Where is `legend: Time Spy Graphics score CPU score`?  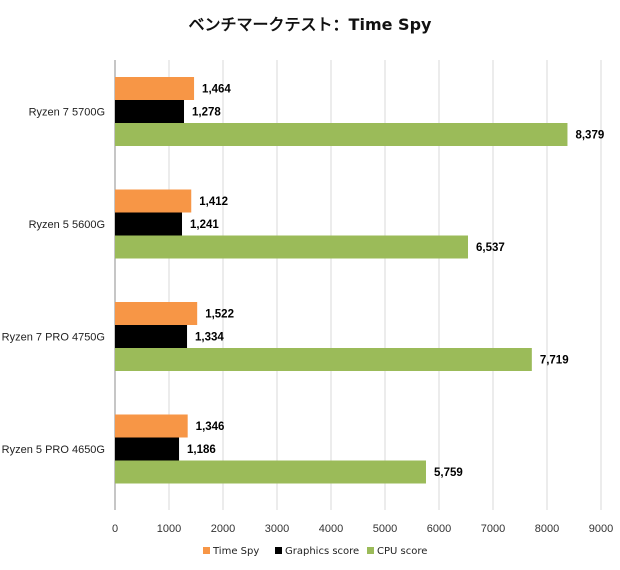 legend: Time Spy Graphics score CPU score is located at coordinates (315, 551).